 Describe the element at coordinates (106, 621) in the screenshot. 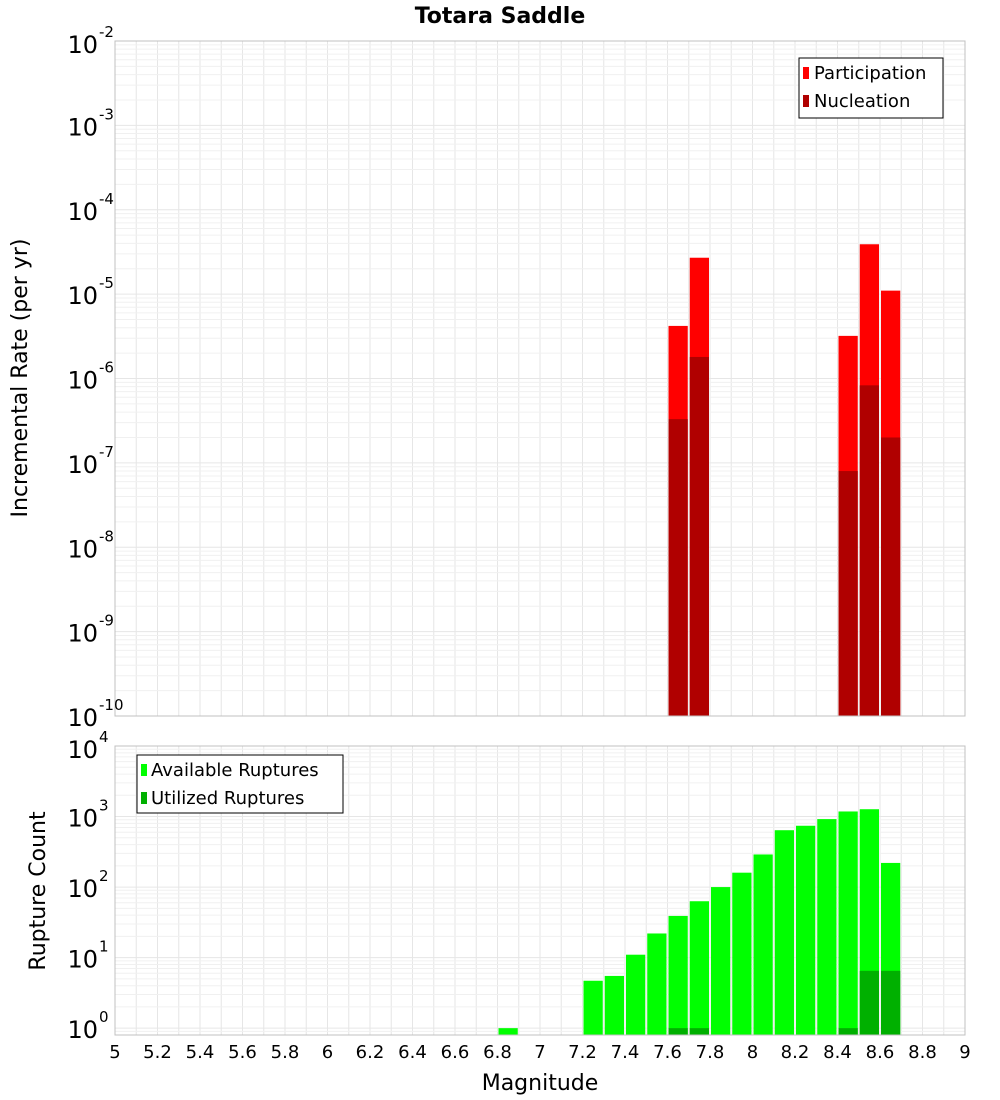

I see `y-tick-label-exponent: -9` at that location.